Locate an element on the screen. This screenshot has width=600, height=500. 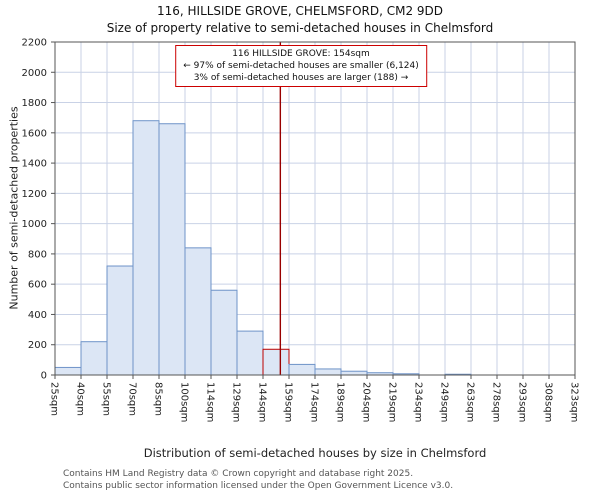
svg-text: 204sqm is located at coordinates (366, 402).